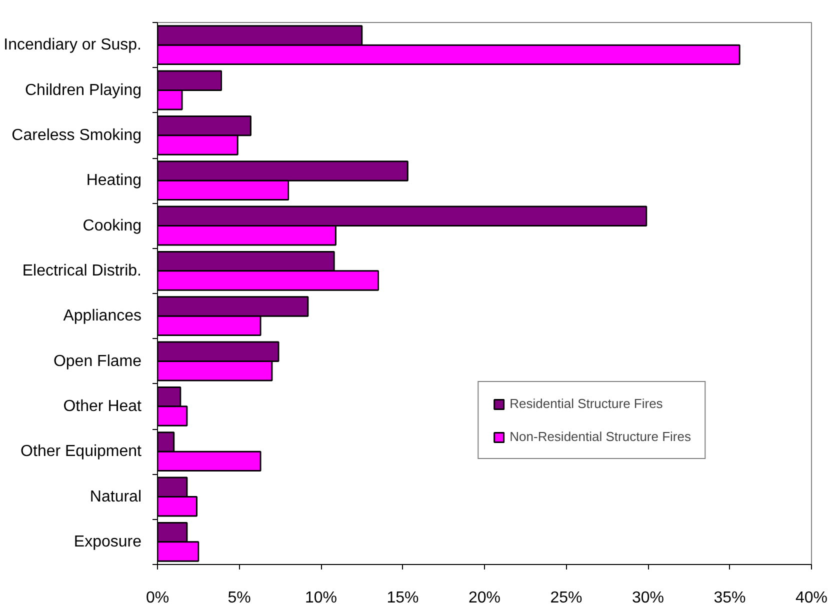 This screenshot has height=613, width=839. Describe the element at coordinates (158, 598) in the screenshot. I see `x-tick-label: 0%` at that location.